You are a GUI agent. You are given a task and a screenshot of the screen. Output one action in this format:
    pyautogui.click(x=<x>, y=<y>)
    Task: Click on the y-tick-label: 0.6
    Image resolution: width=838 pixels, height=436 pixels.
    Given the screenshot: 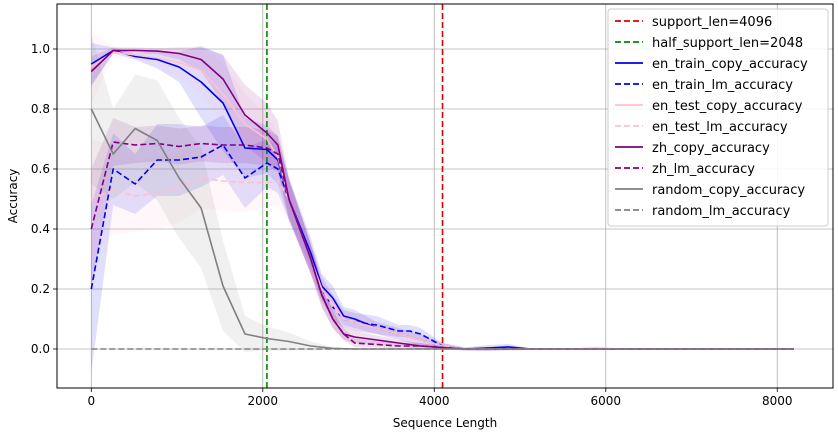 What is the action you would take?
    pyautogui.click(x=40, y=169)
    